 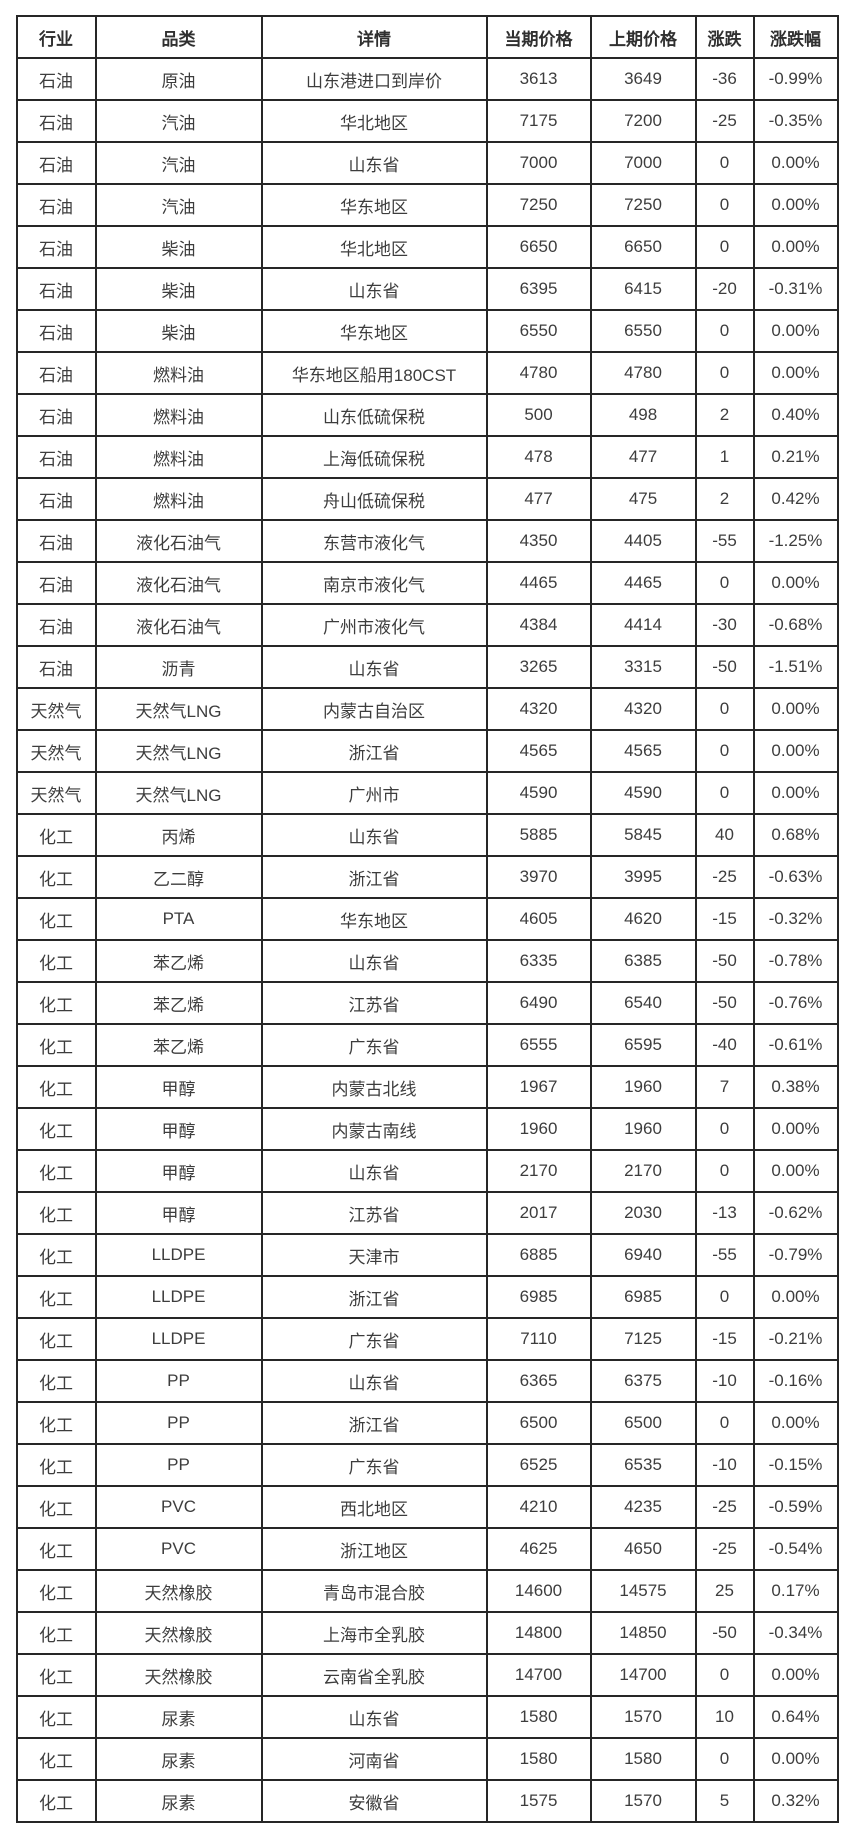 What do you see at coordinates (643, 37) in the screenshot?
I see `column-header: 上期价格` at bounding box center [643, 37].